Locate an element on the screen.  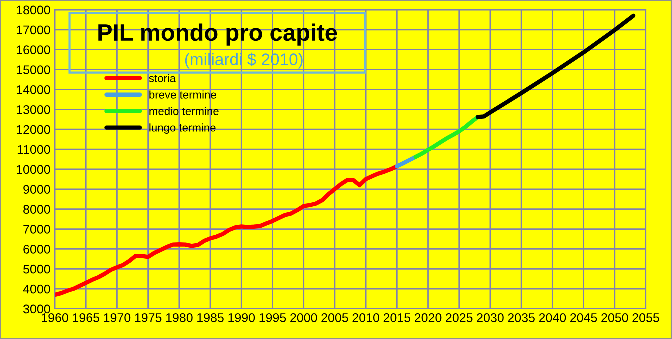
x-tick-label: 2050 is located at coordinates (615, 317).